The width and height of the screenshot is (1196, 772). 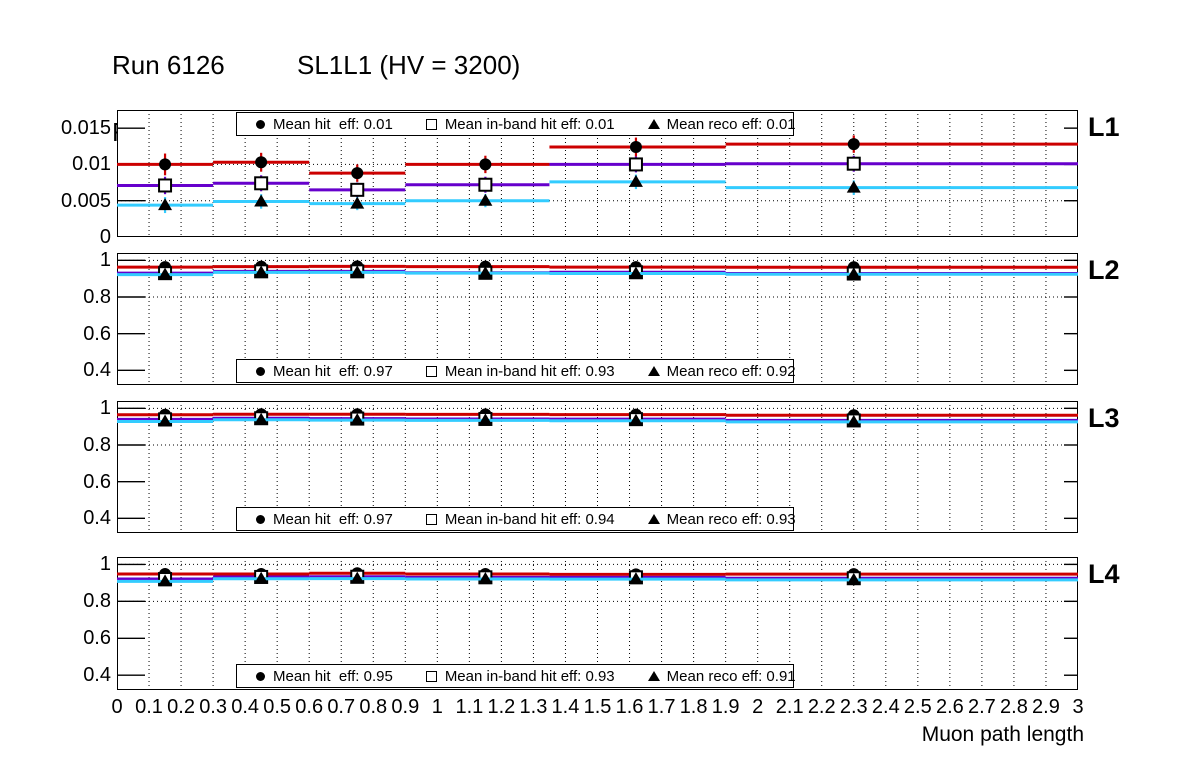 I want to click on legend-marker-reco-eff, so click(x=654, y=371).